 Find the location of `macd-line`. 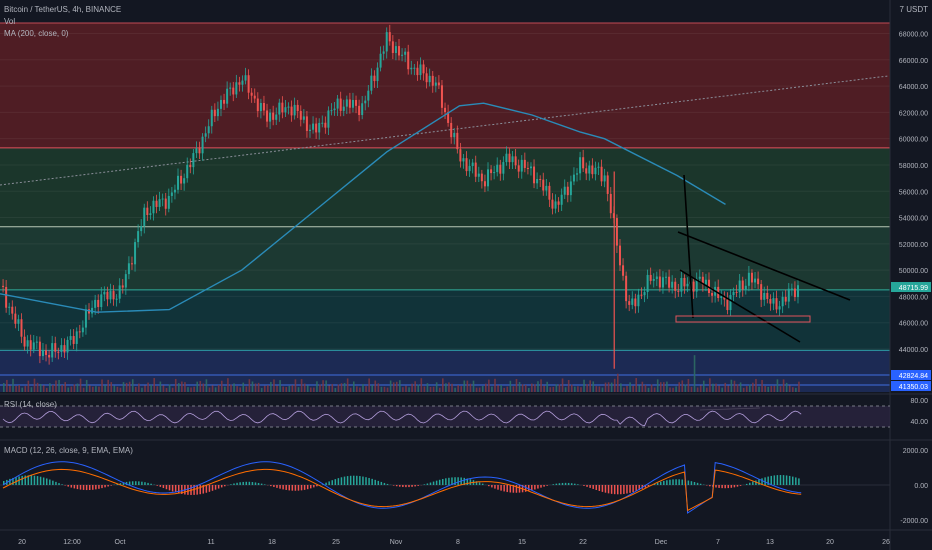

macd-line is located at coordinates (402, 487).